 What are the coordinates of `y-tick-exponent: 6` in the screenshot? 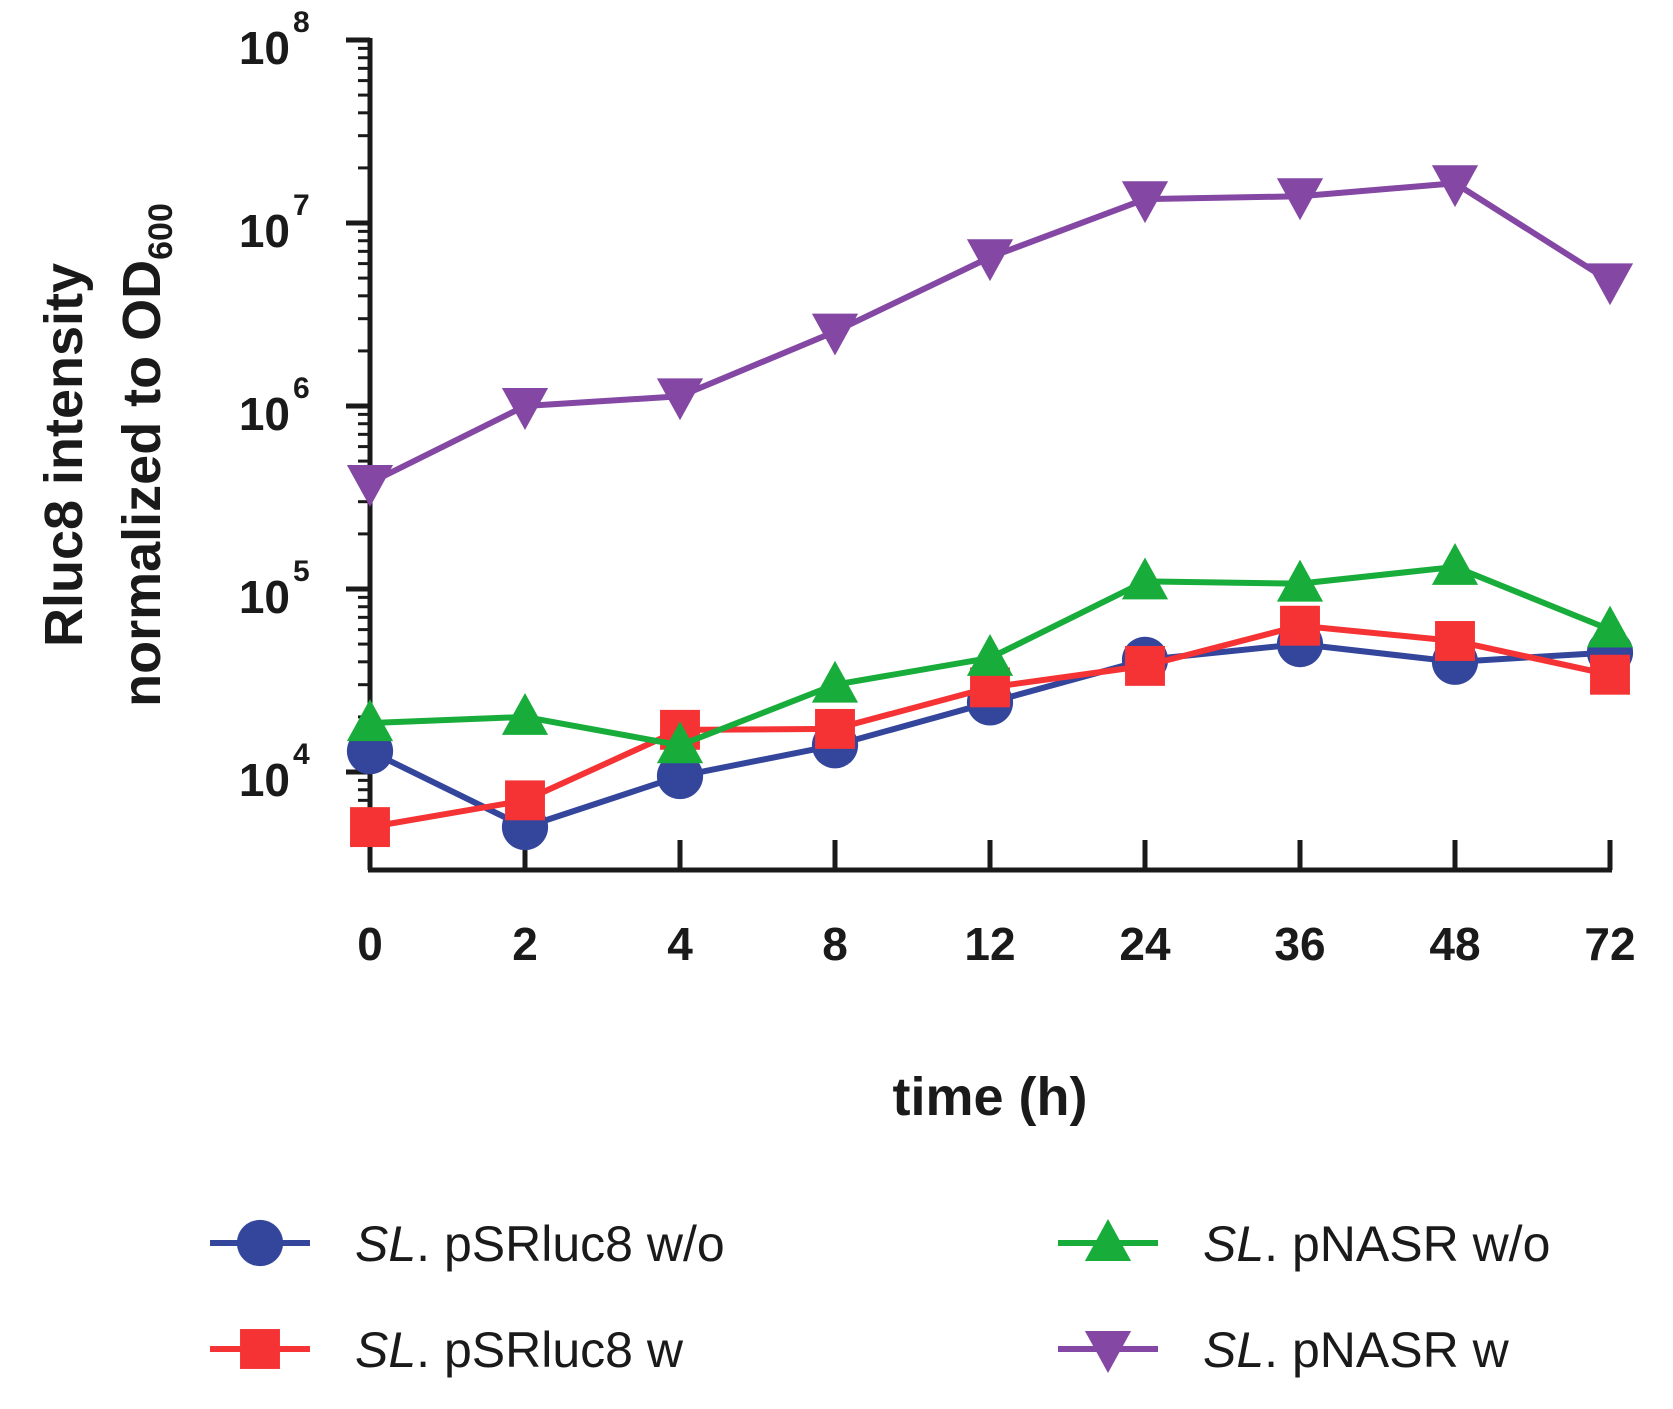 It's located at (301, 388).